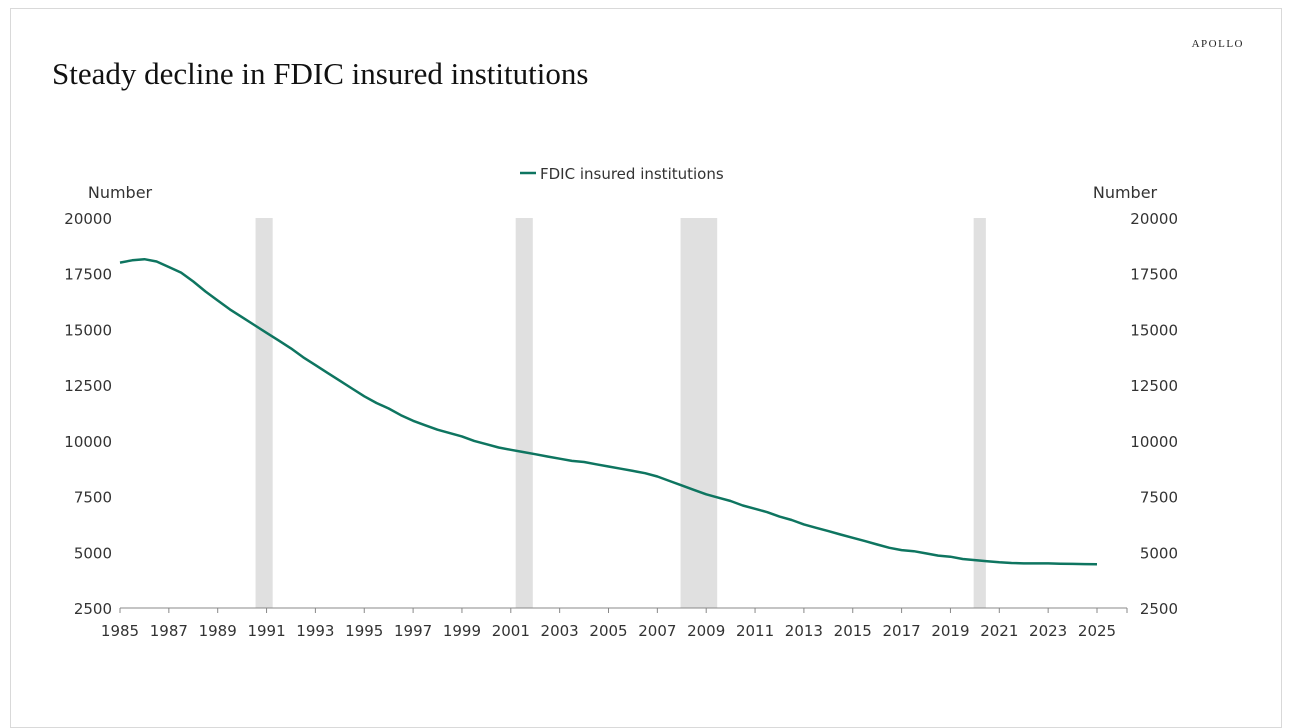 The width and height of the screenshot is (1290, 728). Describe the element at coordinates (364, 631) in the screenshot. I see `x-tick-label-1995: 1995` at that location.